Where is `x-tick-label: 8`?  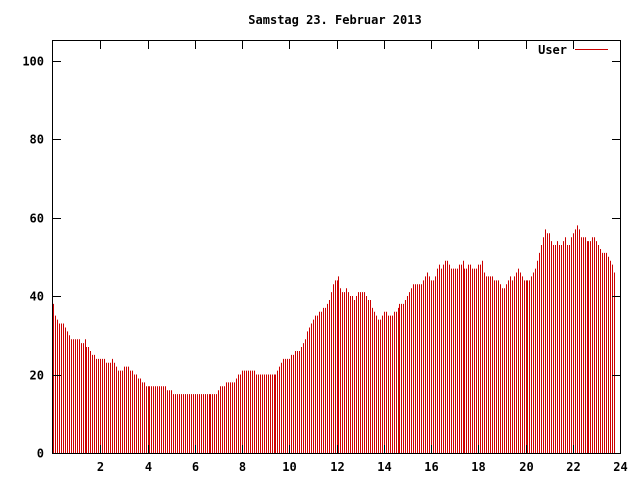 x-tick-label: 8 is located at coordinates (242, 467).